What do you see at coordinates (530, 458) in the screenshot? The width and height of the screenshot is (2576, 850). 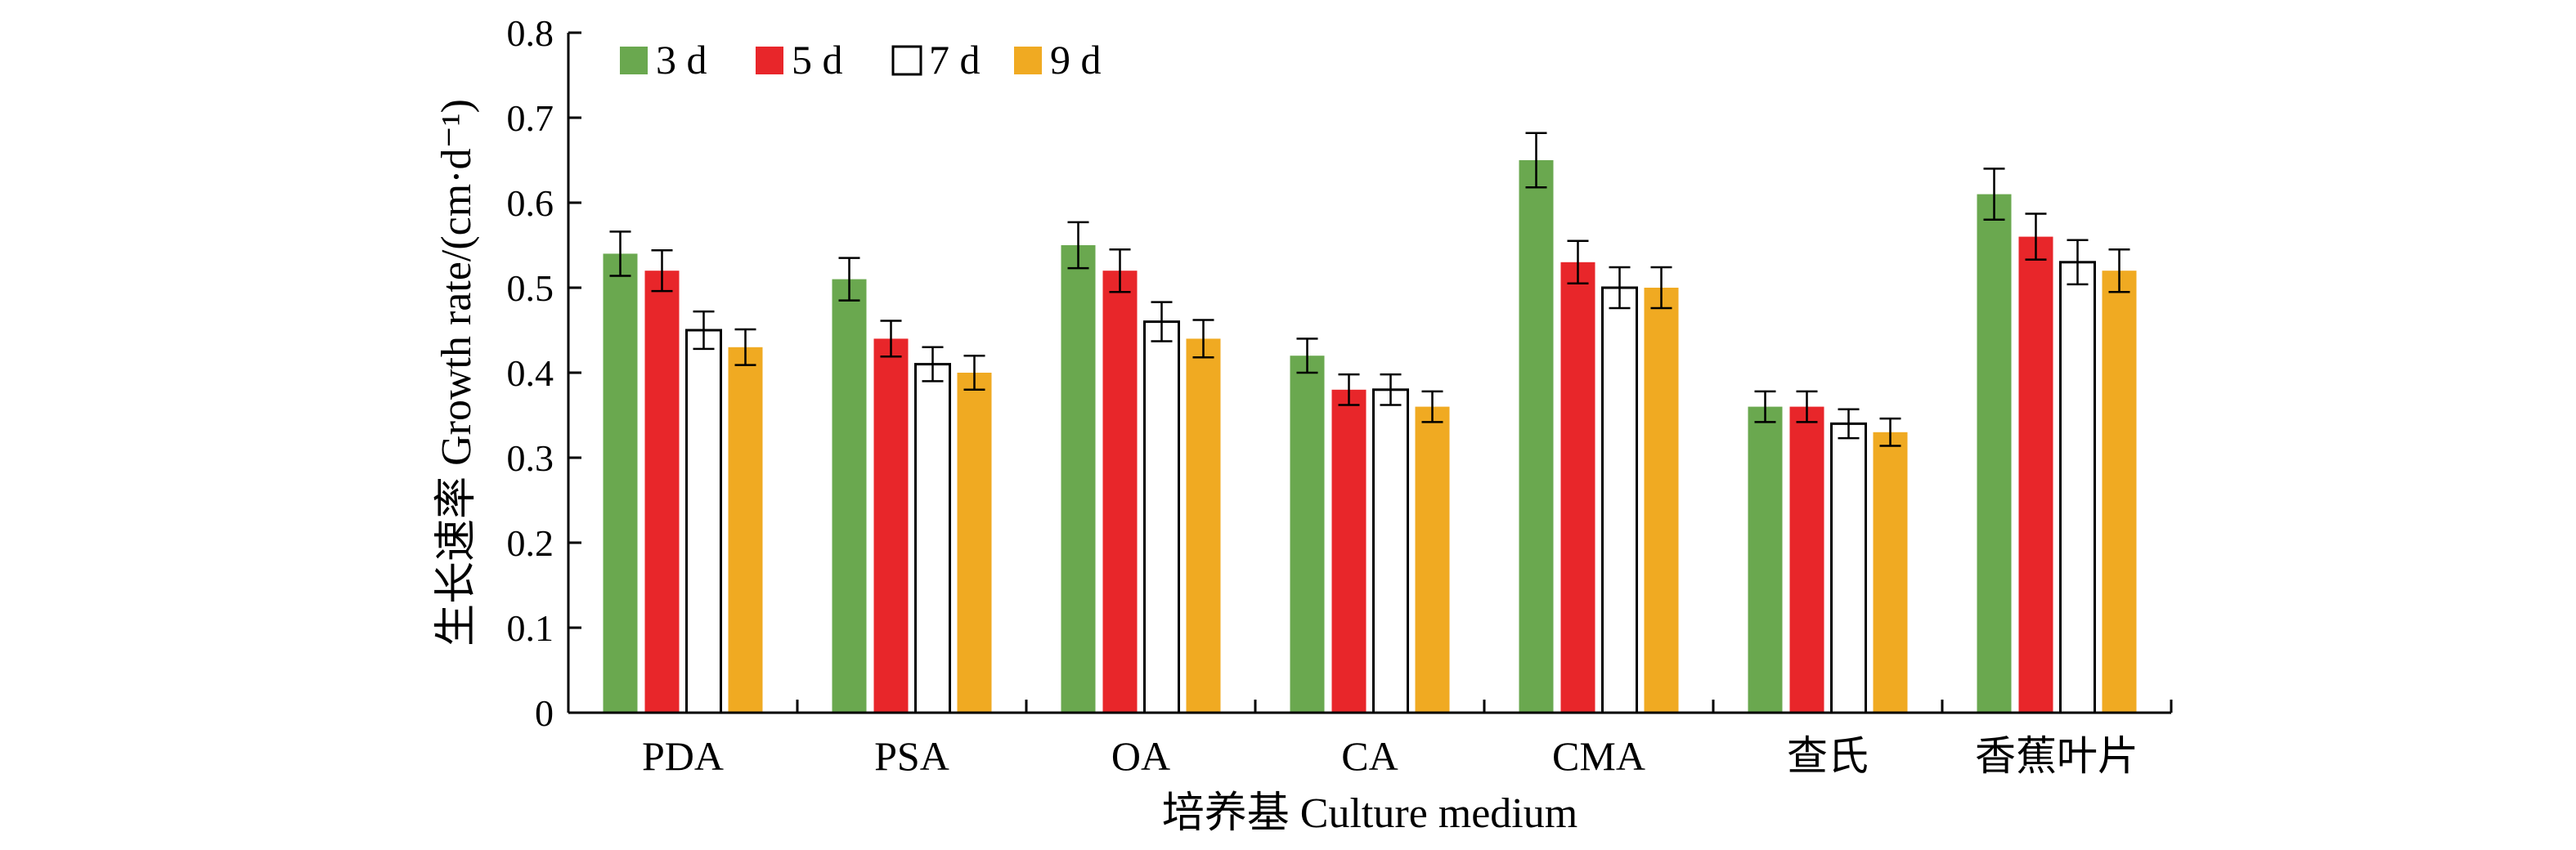 I see `y-tick-label: 0.3` at bounding box center [530, 458].